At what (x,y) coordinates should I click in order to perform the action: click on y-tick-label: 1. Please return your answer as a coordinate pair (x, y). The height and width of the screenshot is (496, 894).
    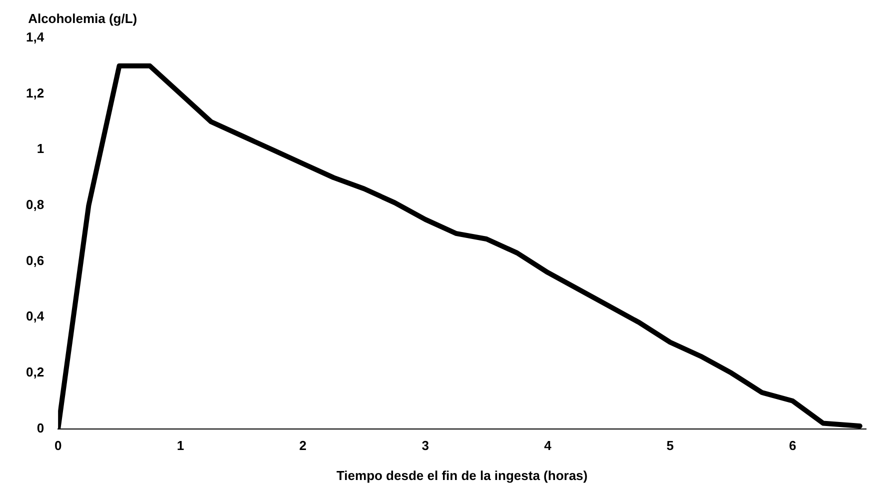
    Looking at the image, I should click on (40, 148).